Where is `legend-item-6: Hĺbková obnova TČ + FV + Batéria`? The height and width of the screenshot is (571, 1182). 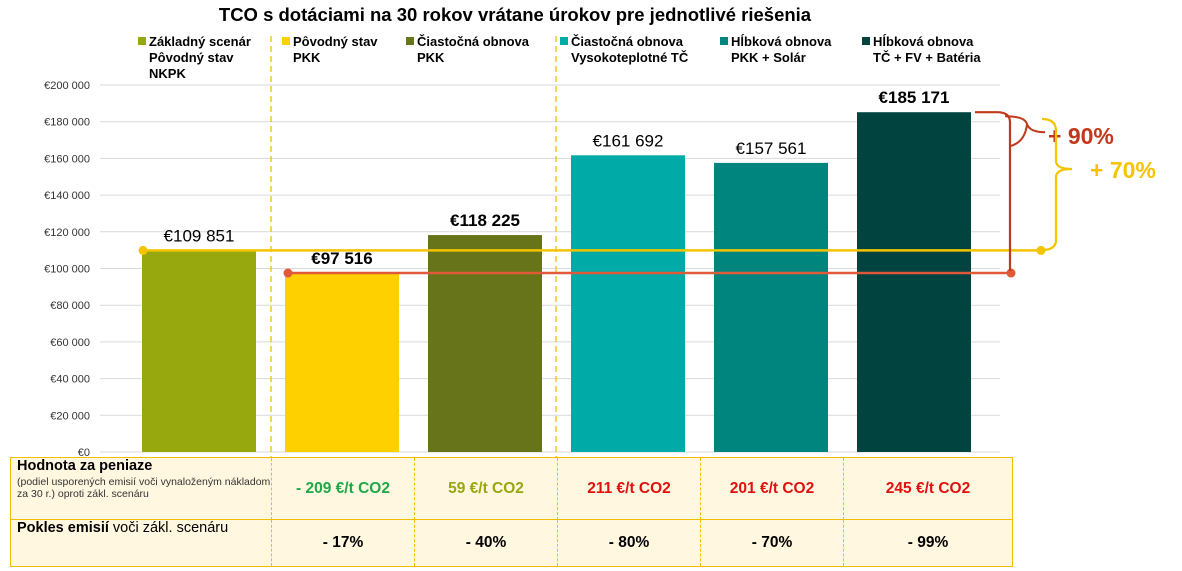 legend-item-6: Hĺbková obnova TČ + FV + Batéria is located at coordinates (921, 50).